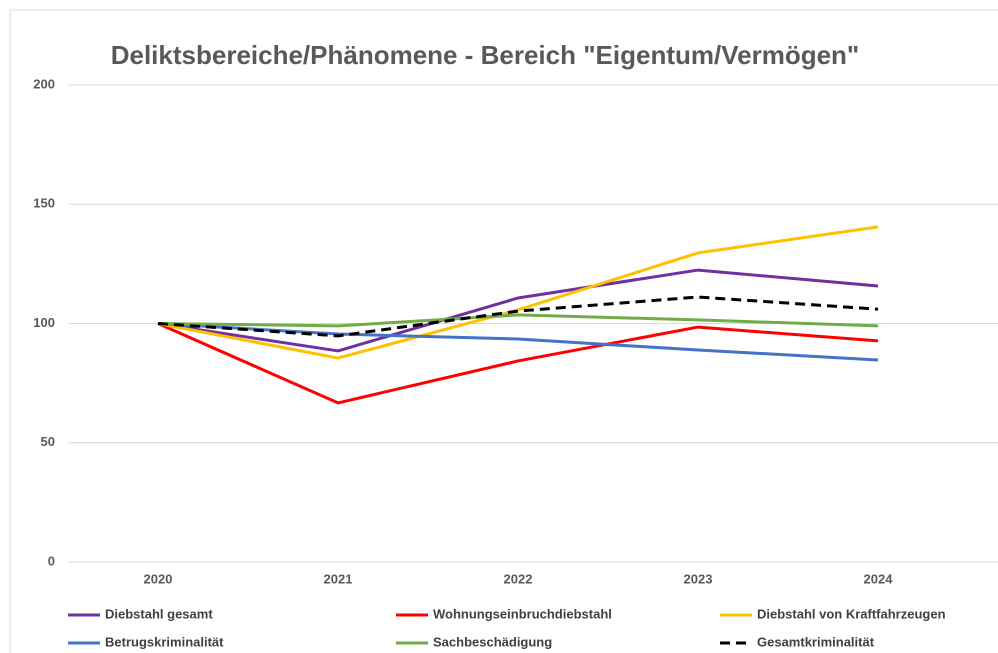 The width and height of the screenshot is (998, 653). I want to click on y-tick-label: 150, so click(44, 203).